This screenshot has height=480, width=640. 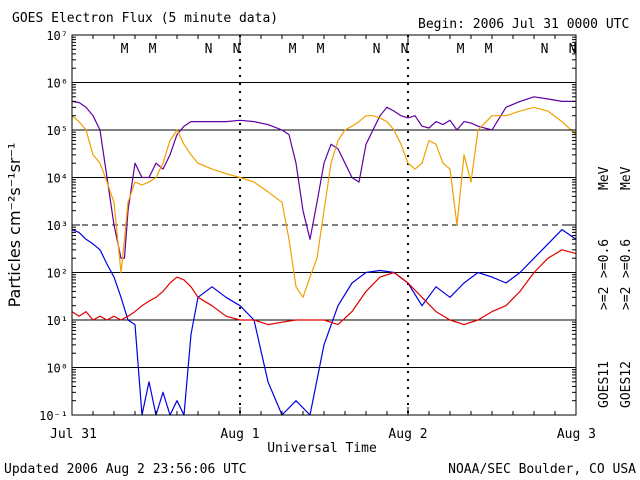 What do you see at coordinates (73, 434) in the screenshot?
I see `x-tick-label: Jul 31` at bounding box center [73, 434].